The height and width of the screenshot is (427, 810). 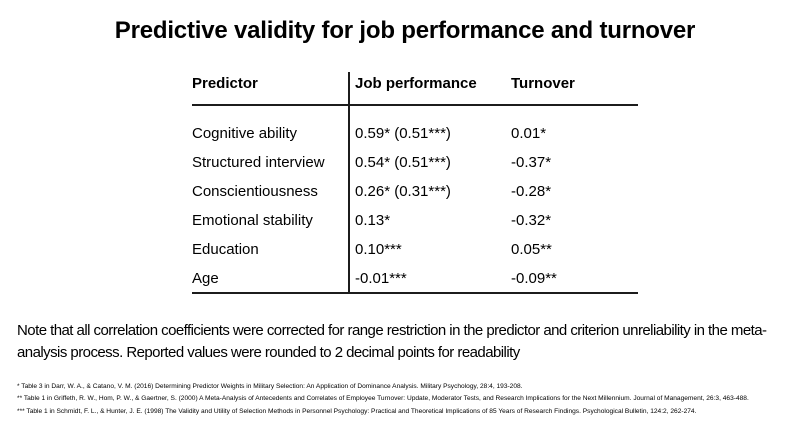 I want to click on cell-turnover: 0.01*, so click(x=529, y=133).